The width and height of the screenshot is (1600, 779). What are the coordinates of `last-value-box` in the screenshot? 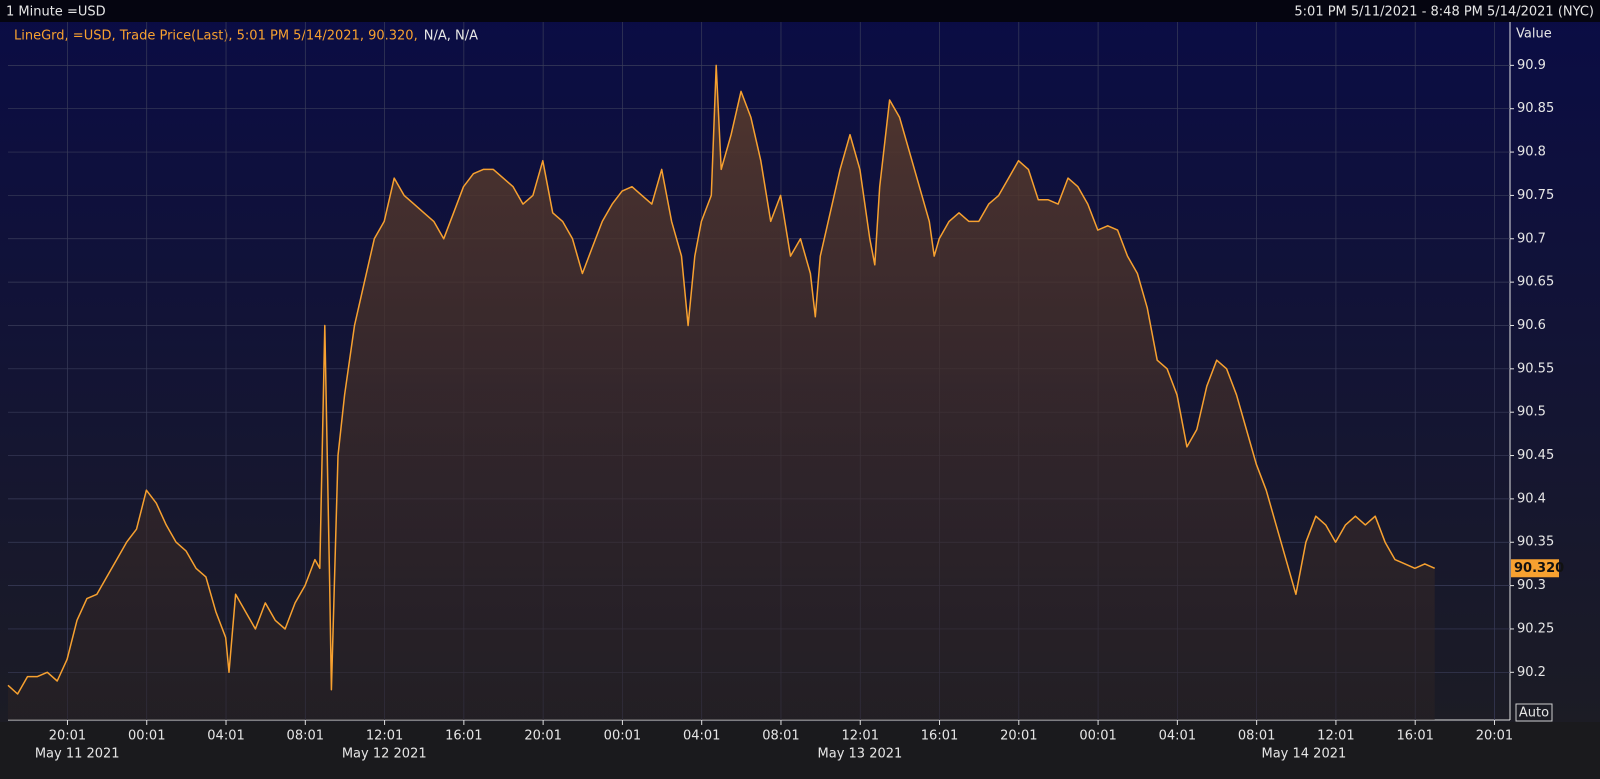 It's located at (1535, 568).